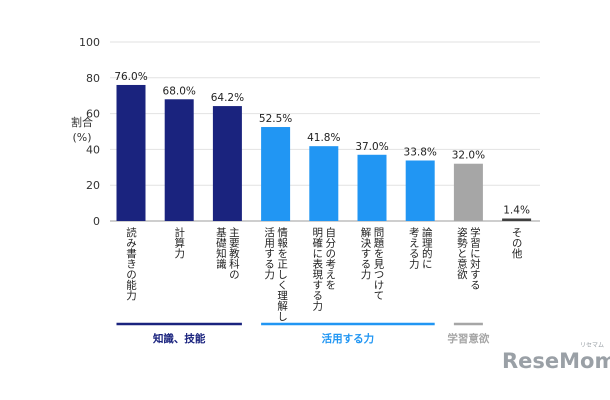 The width and height of the screenshot is (610, 400). Describe the element at coordinates (366, 253) in the screenshot. I see `category-label: 解決する力` at that location.